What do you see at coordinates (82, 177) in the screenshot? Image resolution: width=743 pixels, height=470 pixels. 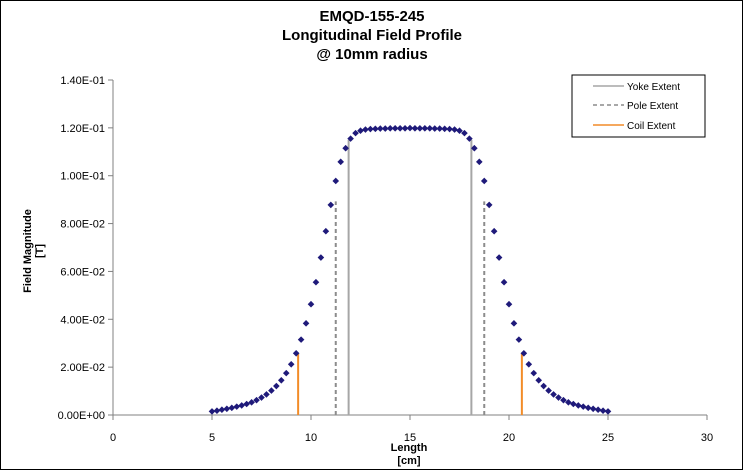 I see `y-tick-label: 1.00E-01` at bounding box center [82, 177].